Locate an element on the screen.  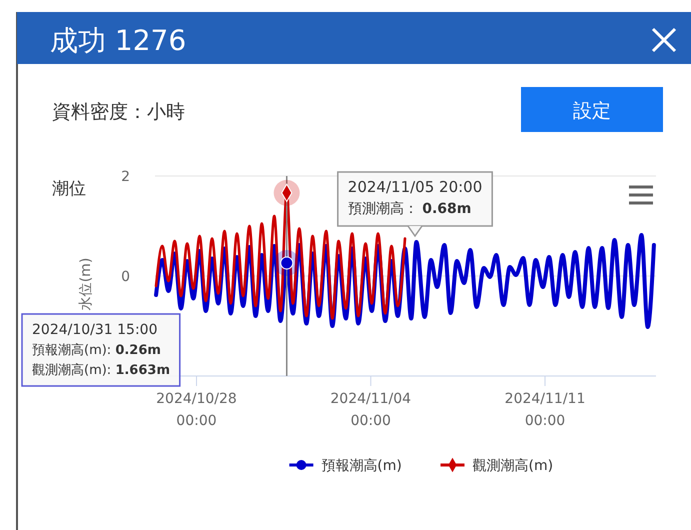
legend-label: 觀測潮高(m) is located at coordinates (513, 466).